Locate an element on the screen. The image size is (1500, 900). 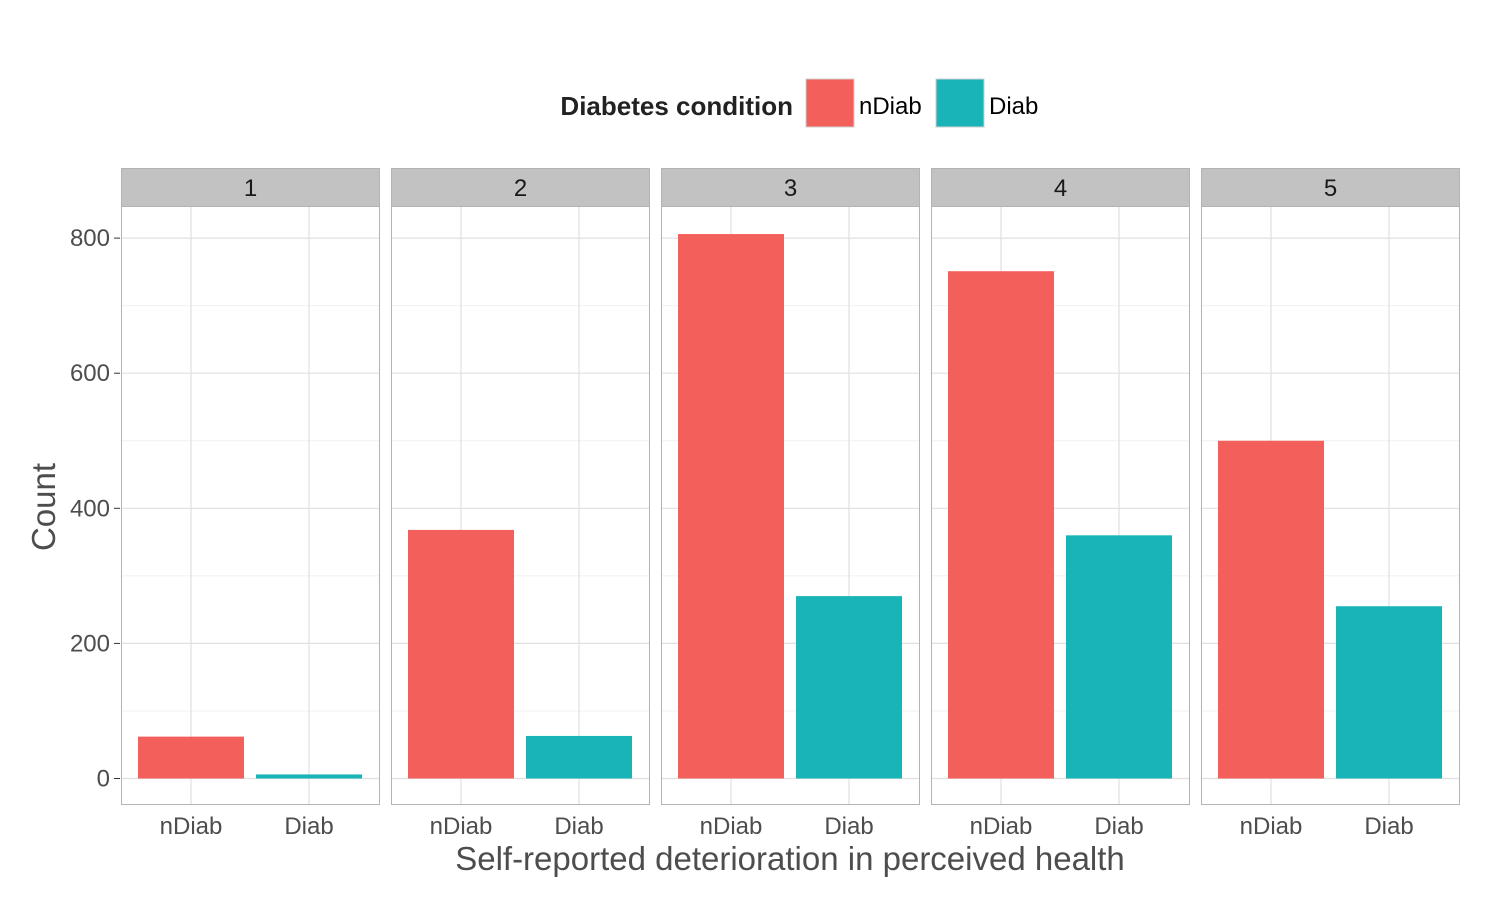
facet-panel-1: 1 nDiab Diab is located at coordinates (250, 504).